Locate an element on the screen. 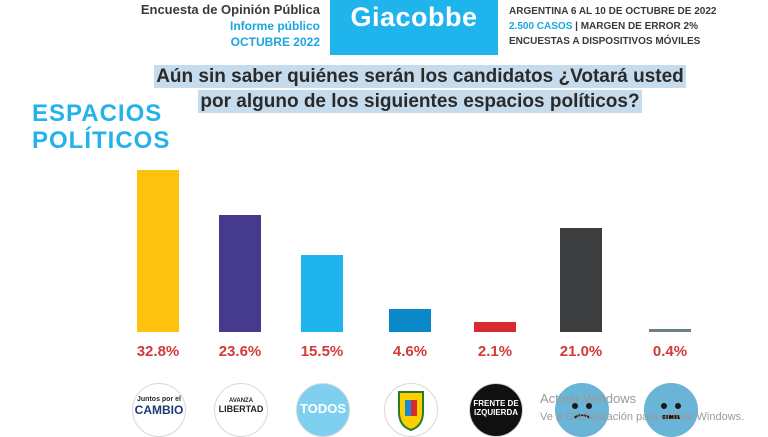 This screenshot has width=768, height=437. survey-method: ENCUESTAS A DISPOSITIVOS MÓVILES is located at coordinates (605, 41).